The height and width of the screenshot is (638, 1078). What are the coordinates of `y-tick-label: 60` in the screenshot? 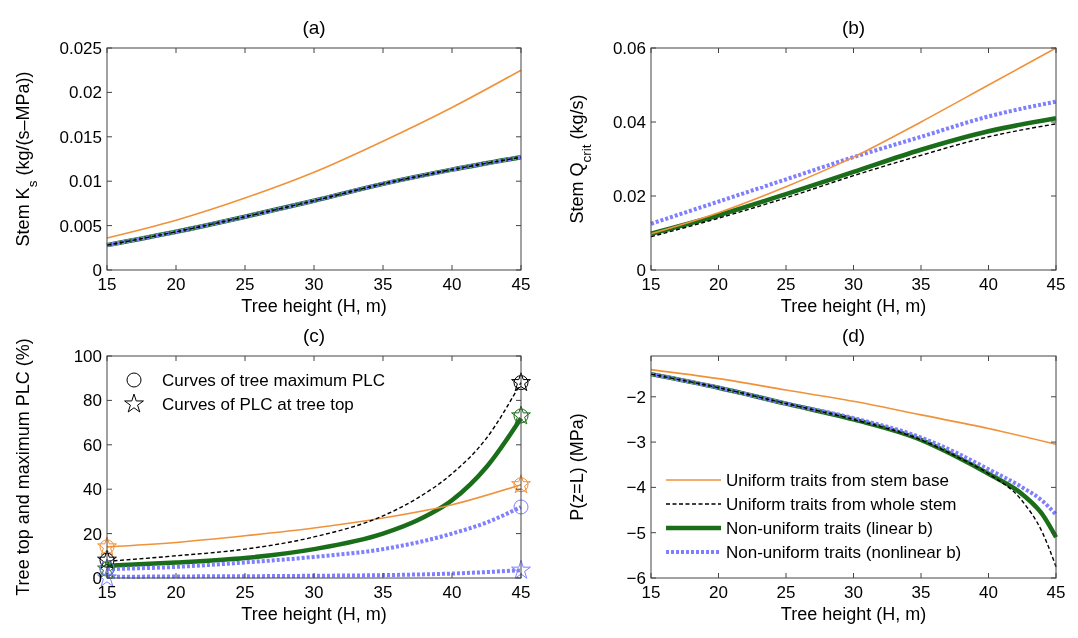 It's located at (92, 445).